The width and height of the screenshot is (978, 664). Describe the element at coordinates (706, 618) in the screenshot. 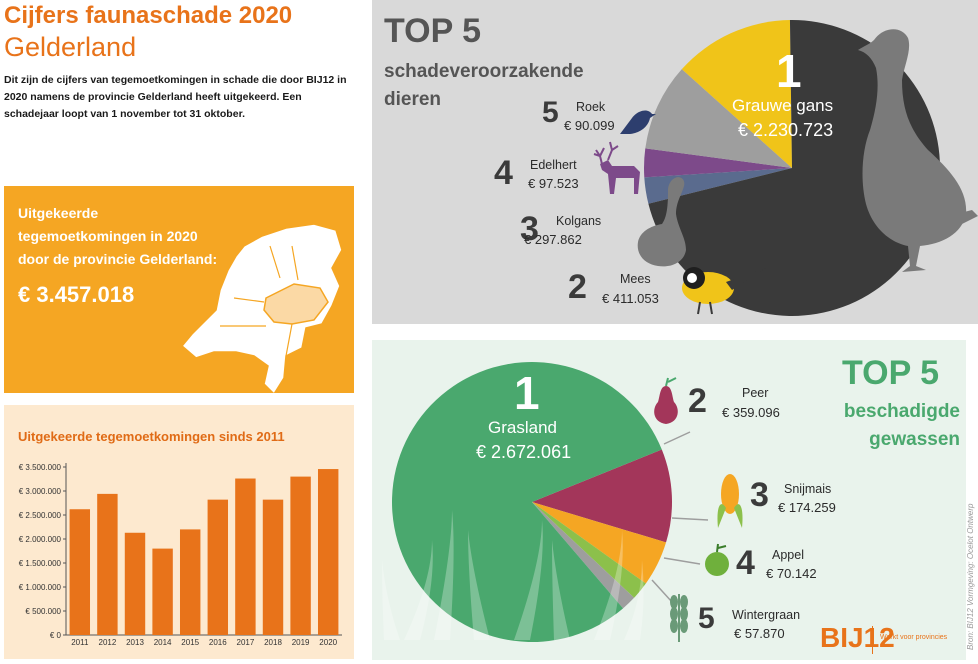

I see `crop-rank-5-number: 5` at that location.